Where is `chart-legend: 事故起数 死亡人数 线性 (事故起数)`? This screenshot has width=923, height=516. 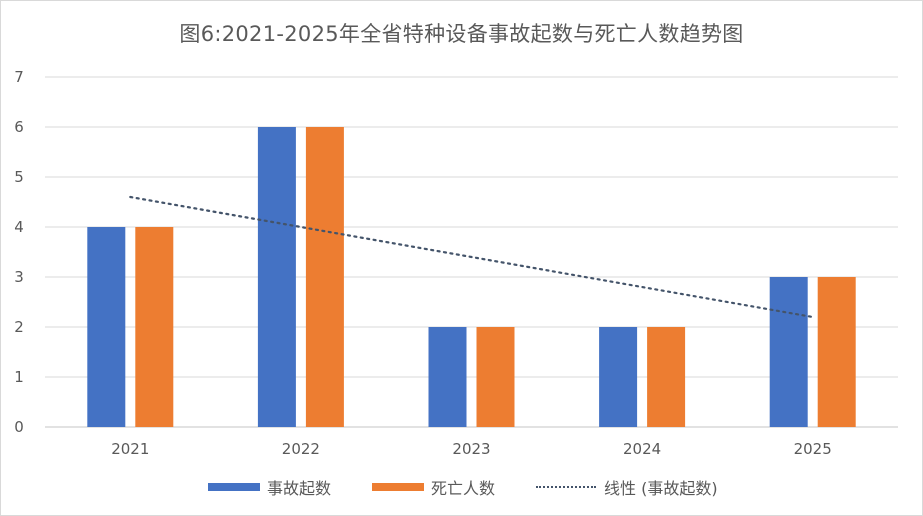 chart-legend: 事故起数 死亡人数 线性 (事故起数) is located at coordinates (461, 487).